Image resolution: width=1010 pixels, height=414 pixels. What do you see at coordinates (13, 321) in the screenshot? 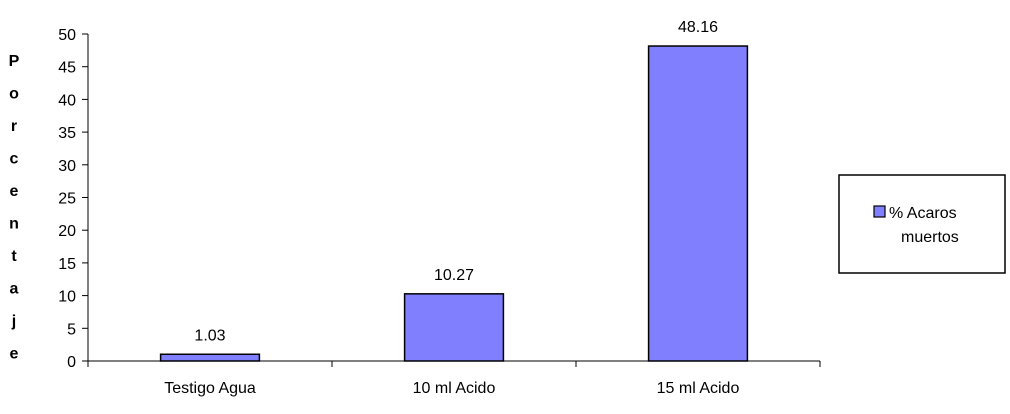
I see `y-axis-label-letter: j` at bounding box center [13, 321].